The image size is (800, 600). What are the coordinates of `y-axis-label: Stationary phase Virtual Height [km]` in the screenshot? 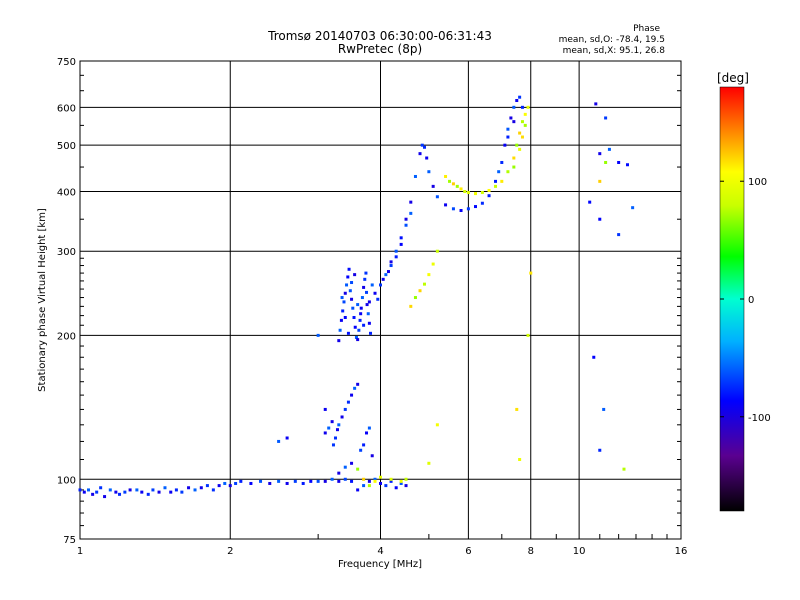 It's located at (42, 300).